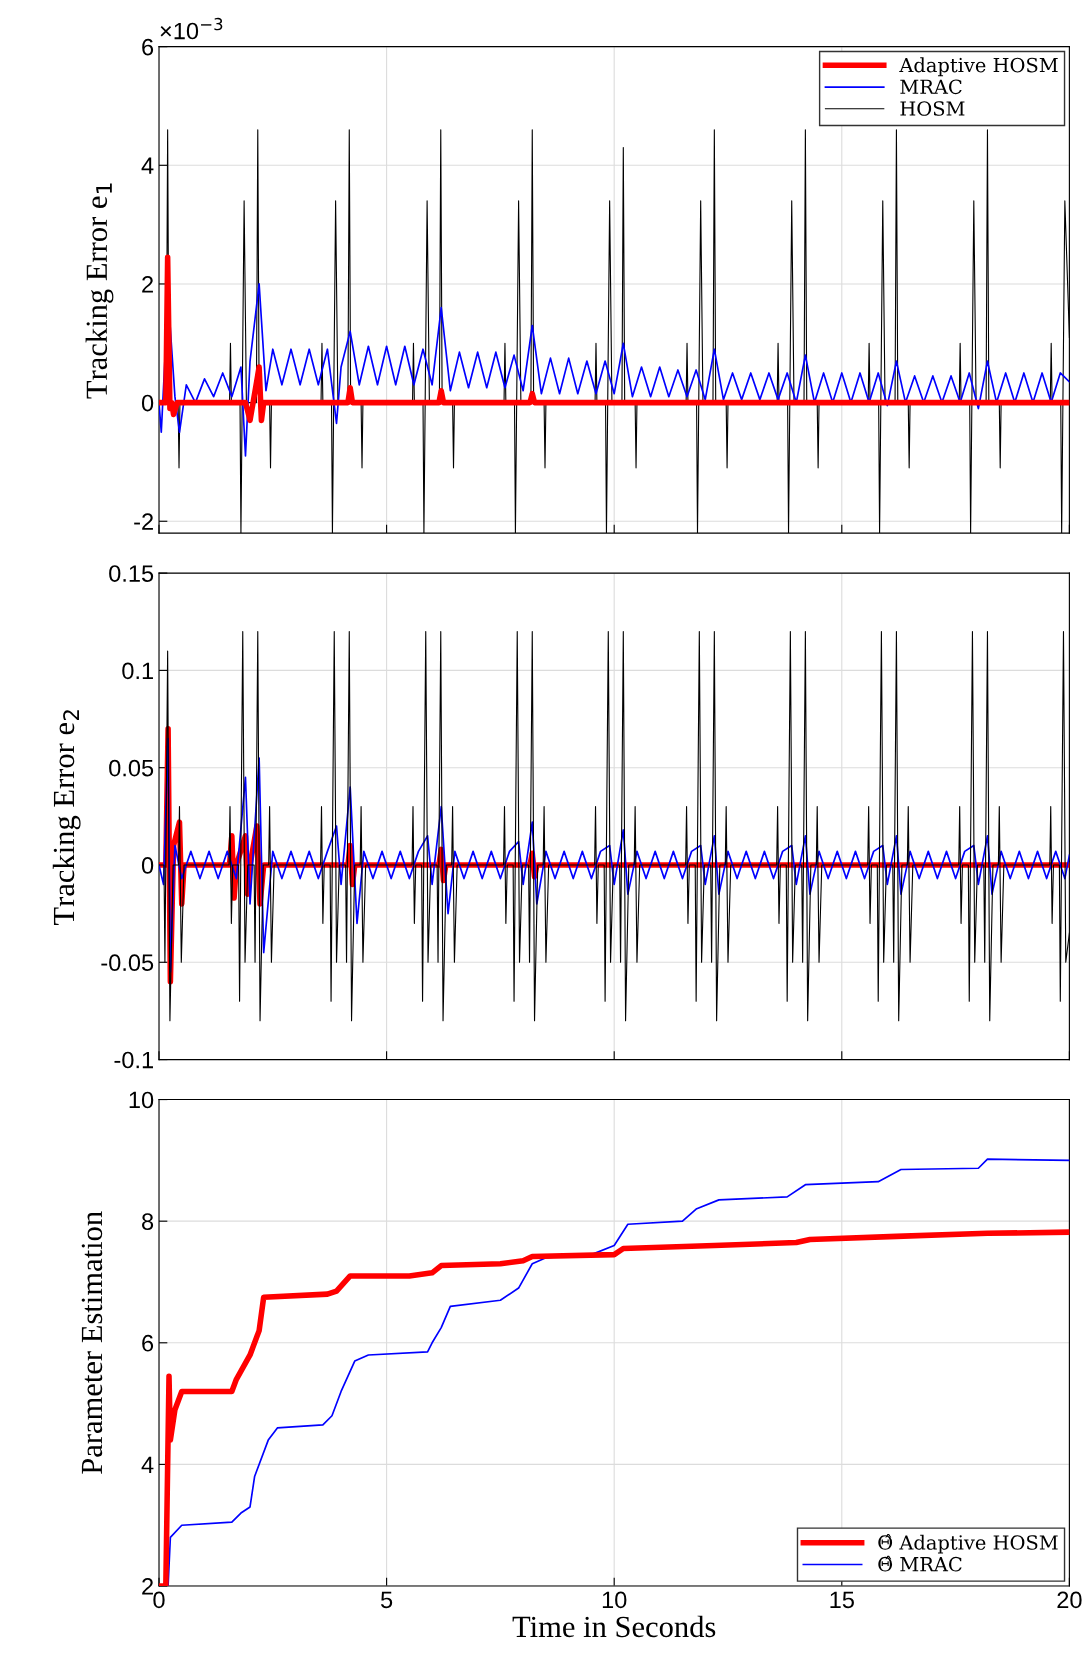 This screenshot has height=1666, width=1089. Describe the element at coordinates (920, 1563) in the screenshot. I see `legend-label: Θ̂ MRAC` at that location.